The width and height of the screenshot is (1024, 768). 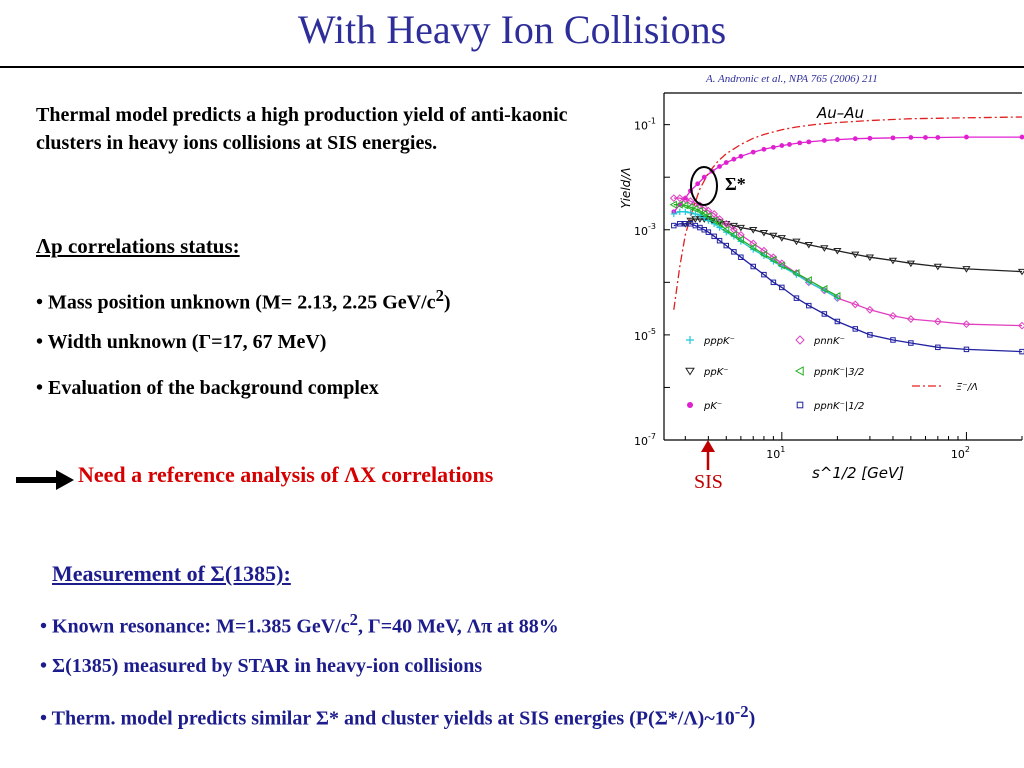 What do you see at coordinates (458, 626) in the screenshot?
I see `bullet-text-end: , Γ=40 MeV, Λπ at 88%` at bounding box center [458, 626].